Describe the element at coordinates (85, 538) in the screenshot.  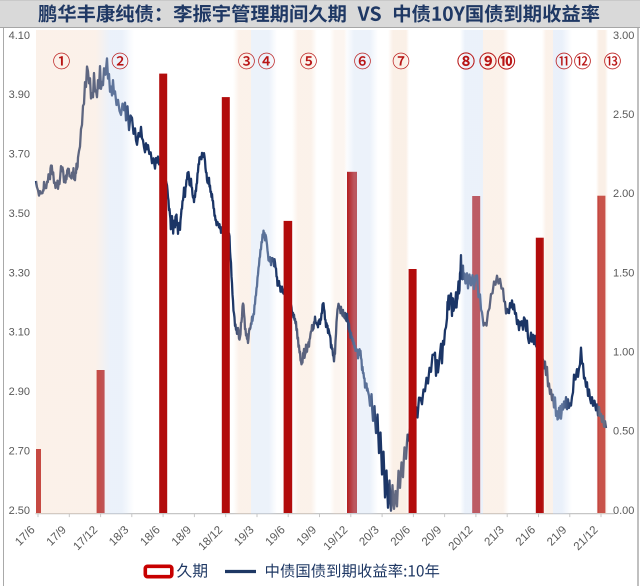
I see `svg-text: 17/12` at that location.